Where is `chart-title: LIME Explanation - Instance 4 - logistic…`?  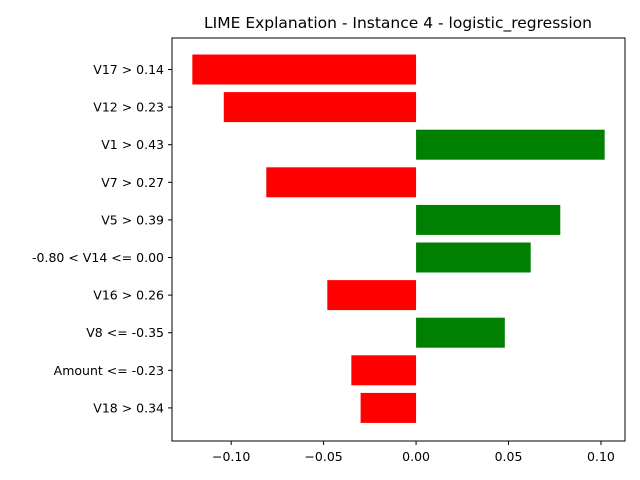 chart-title: LIME Explanation - Instance 4 - logistic… is located at coordinates (398, 23).